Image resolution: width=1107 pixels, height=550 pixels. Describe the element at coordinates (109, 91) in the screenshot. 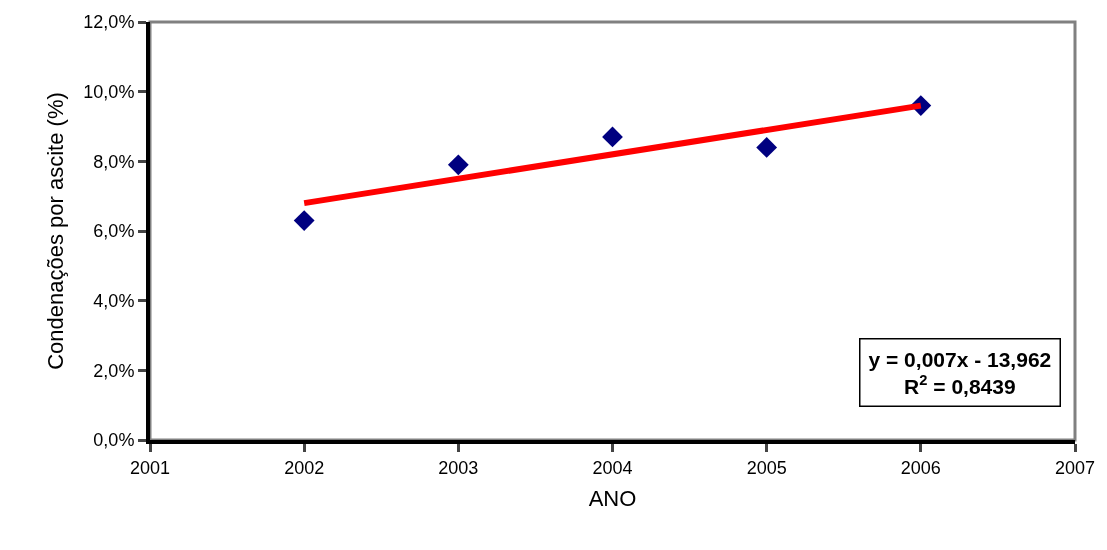

I see `y-tick-label: 10,0%` at that location.